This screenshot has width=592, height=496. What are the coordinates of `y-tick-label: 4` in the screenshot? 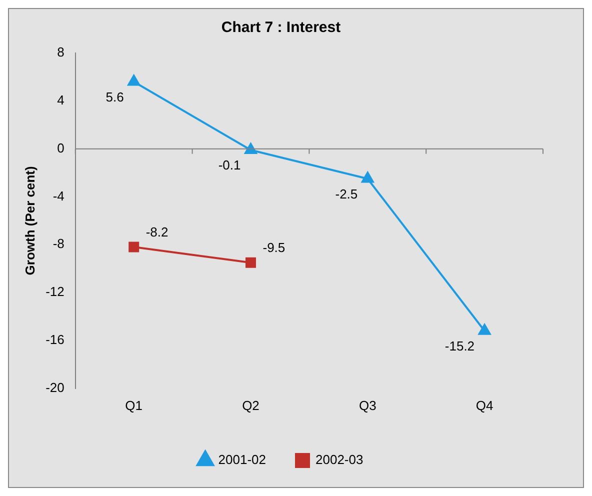 It's located at (60, 100).